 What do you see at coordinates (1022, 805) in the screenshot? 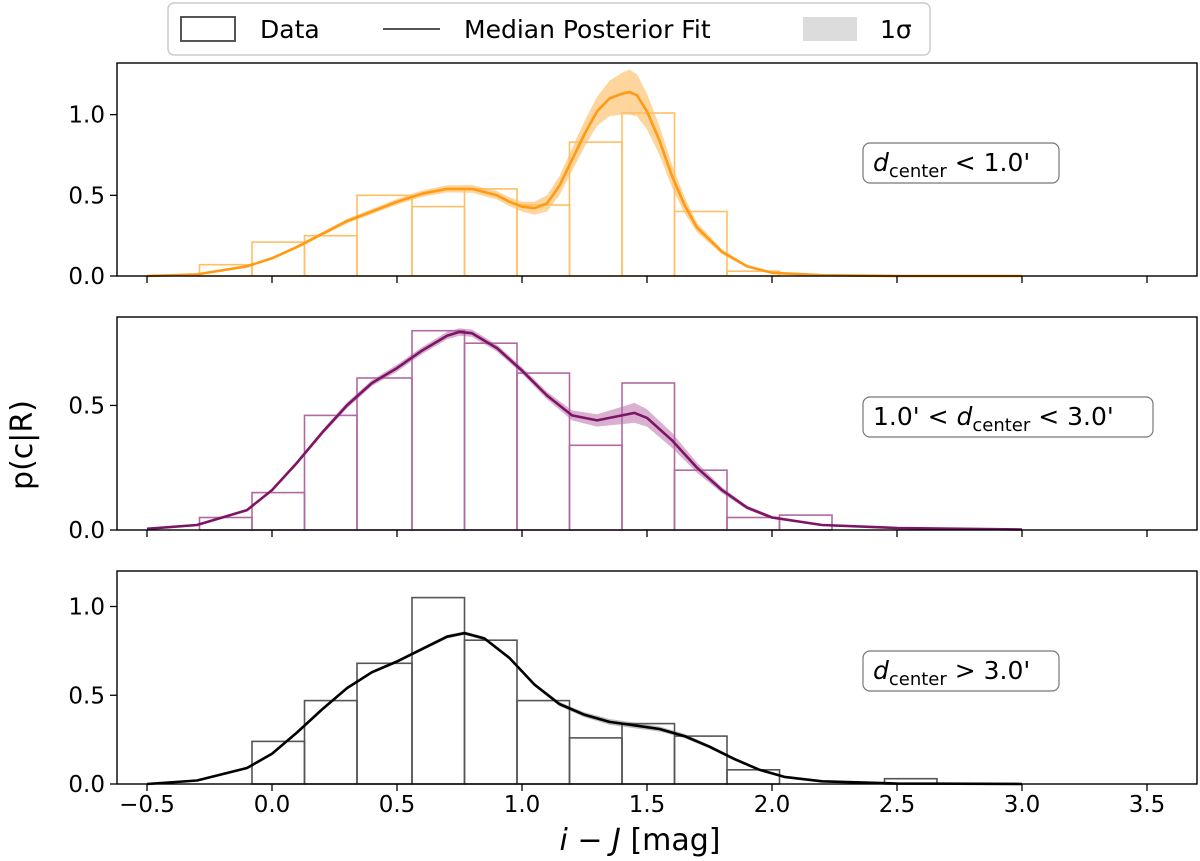
I see `x-tick-label: 3.0` at bounding box center [1022, 805].